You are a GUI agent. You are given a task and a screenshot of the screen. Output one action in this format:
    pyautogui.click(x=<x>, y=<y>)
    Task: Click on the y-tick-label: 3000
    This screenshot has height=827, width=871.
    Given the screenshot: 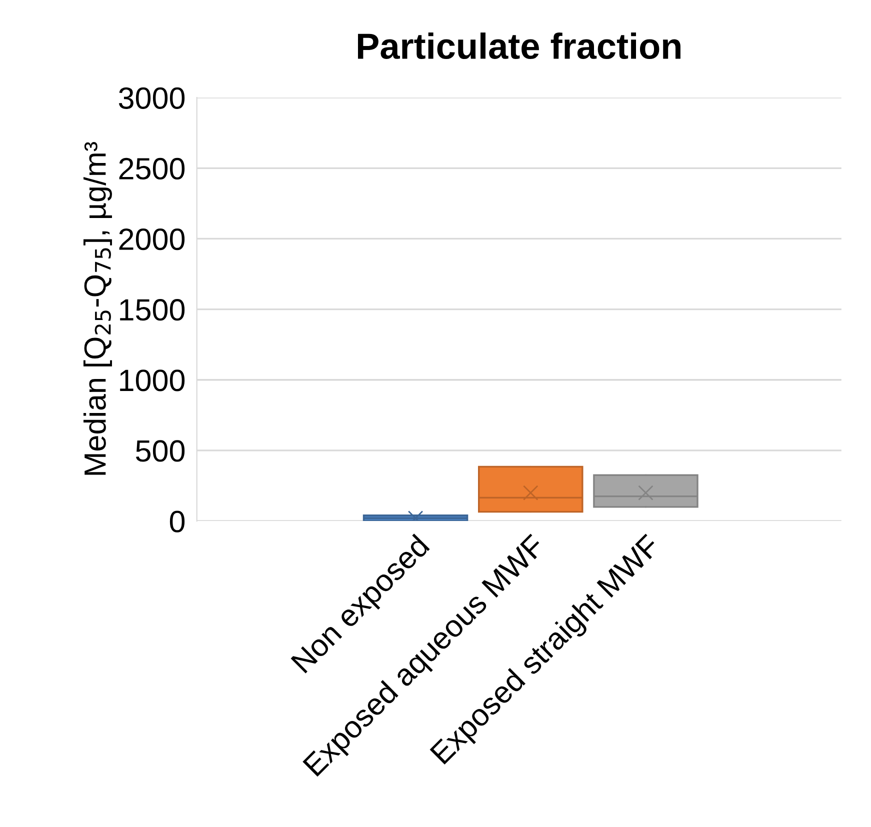 What is the action you would take?
    pyautogui.click(x=151, y=98)
    